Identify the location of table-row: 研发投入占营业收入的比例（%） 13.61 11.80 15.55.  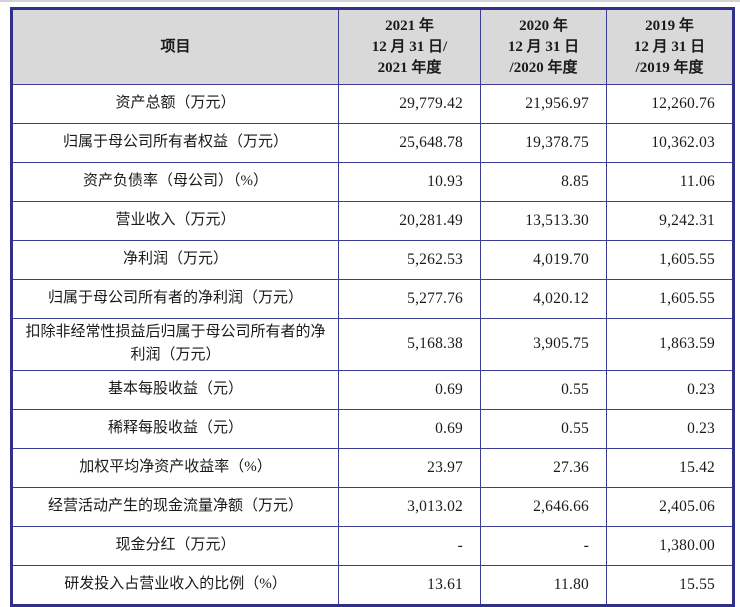
(372, 585).